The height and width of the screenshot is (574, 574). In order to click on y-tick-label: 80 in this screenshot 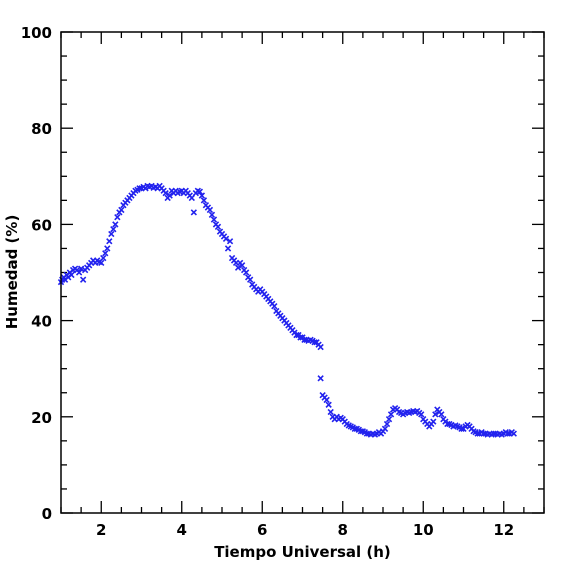, I will do `click(41, 129)`.